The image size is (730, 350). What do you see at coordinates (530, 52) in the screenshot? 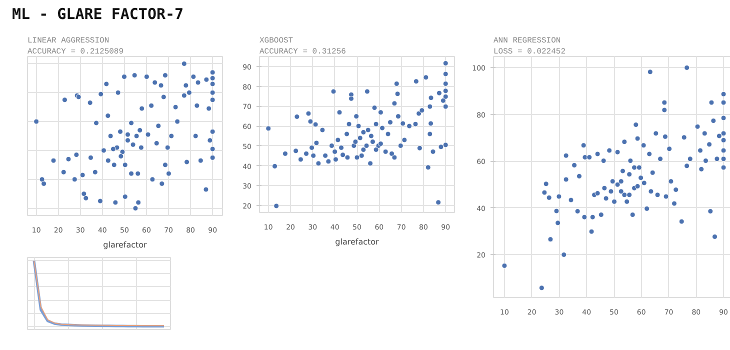
I see `chart-subtitle: LOSS = 0.022452` at bounding box center [530, 52].